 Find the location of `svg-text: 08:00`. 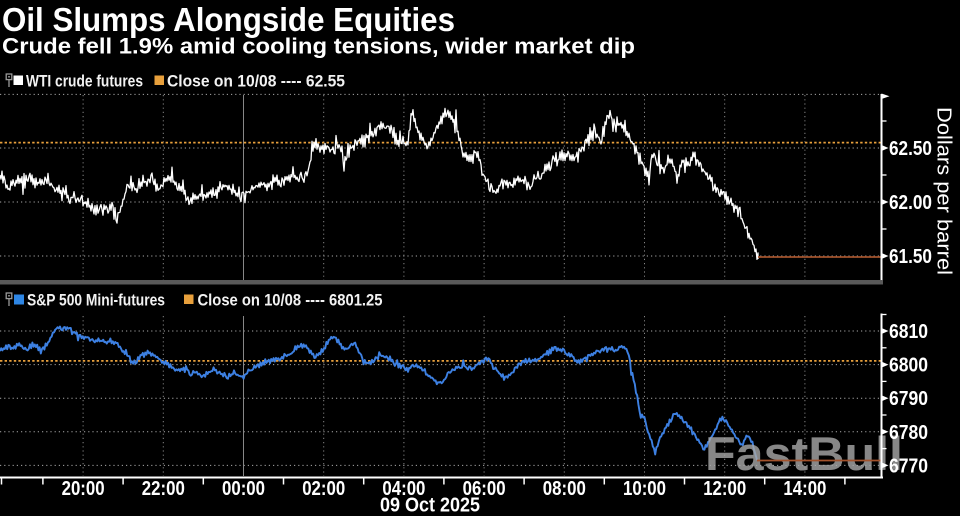

svg-text: 08:00 is located at coordinates (564, 489).